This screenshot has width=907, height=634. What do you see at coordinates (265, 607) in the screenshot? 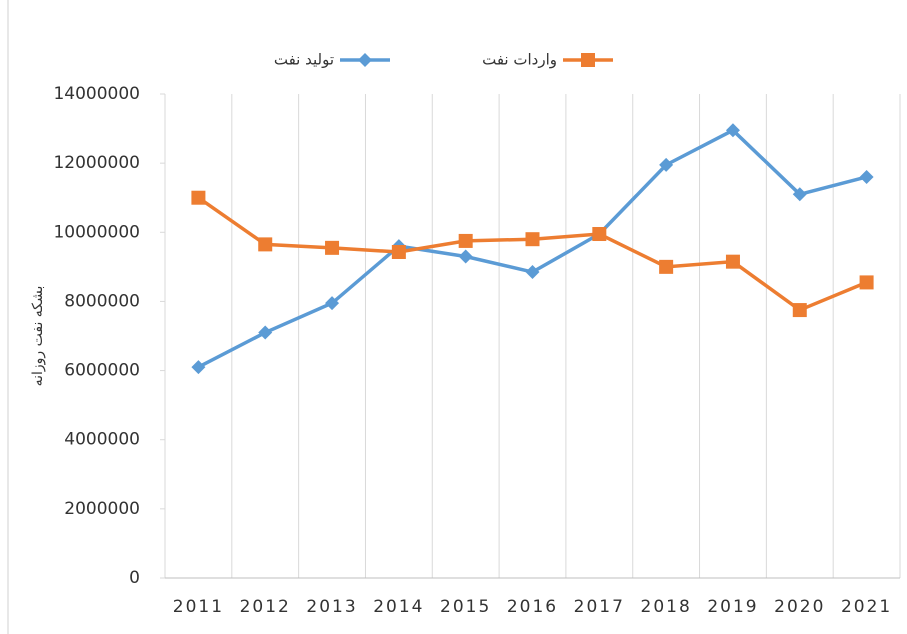
I see `x-tick-label: 2012` at bounding box center [265, 607].